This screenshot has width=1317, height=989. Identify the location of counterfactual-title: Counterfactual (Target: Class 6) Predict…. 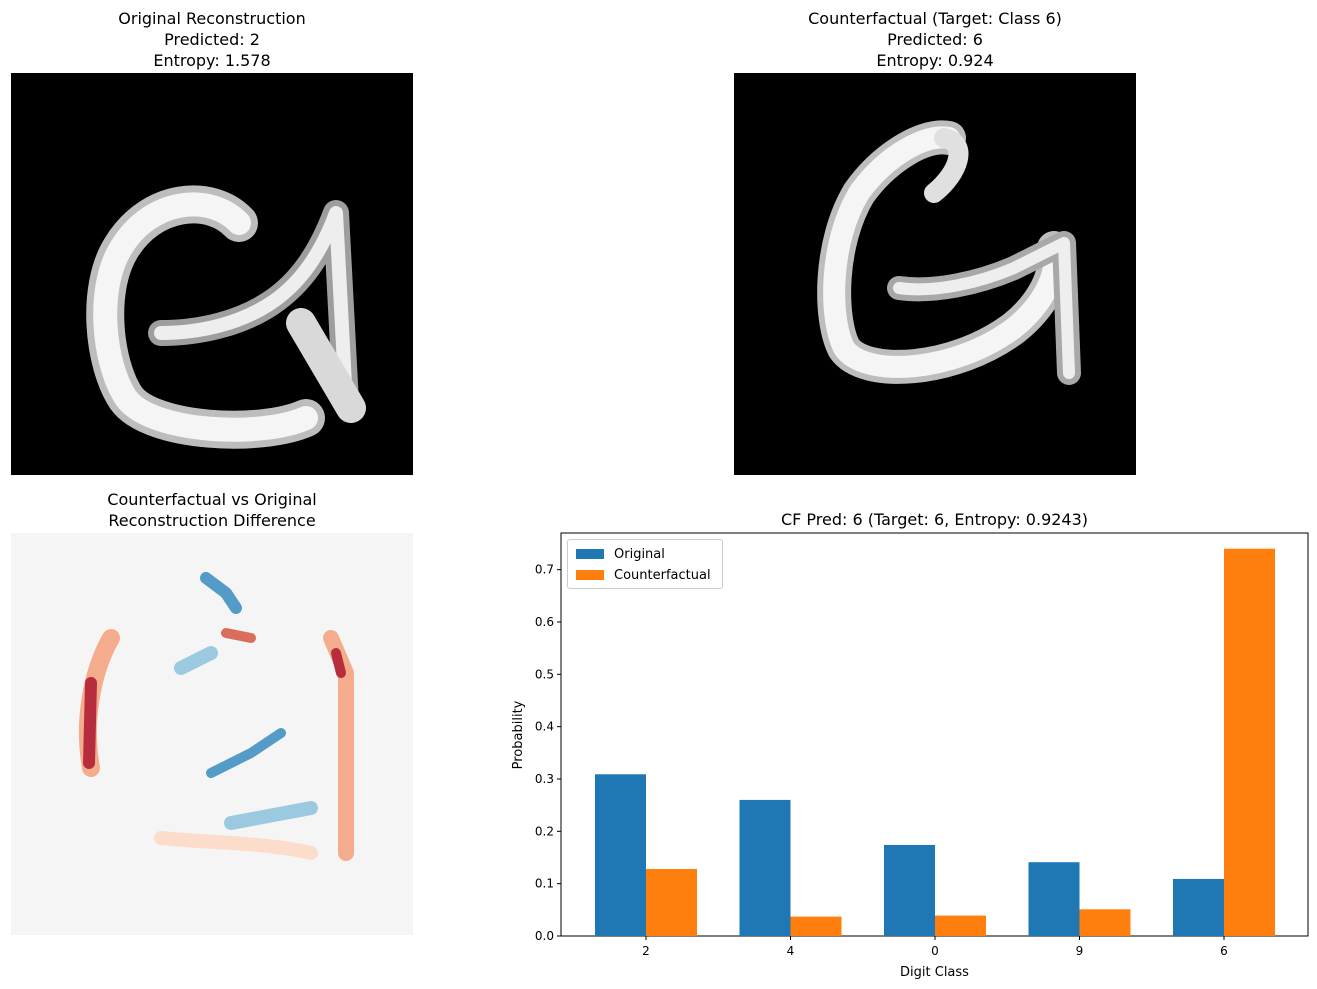
(935, 39).